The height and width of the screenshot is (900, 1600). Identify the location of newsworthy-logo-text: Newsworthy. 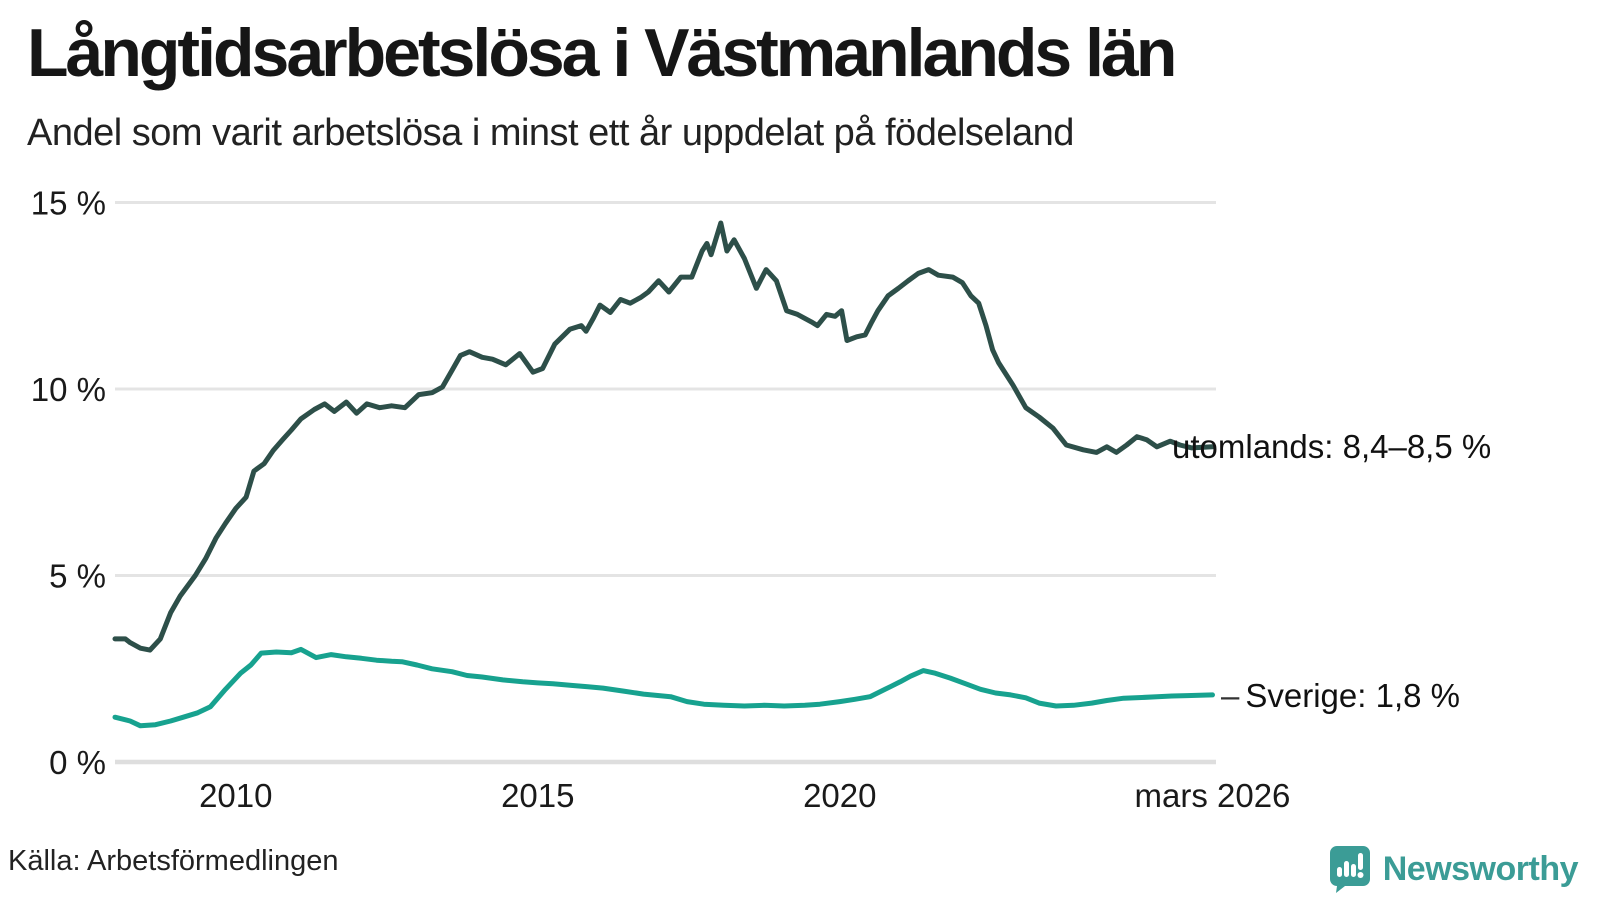
(1480, 868).